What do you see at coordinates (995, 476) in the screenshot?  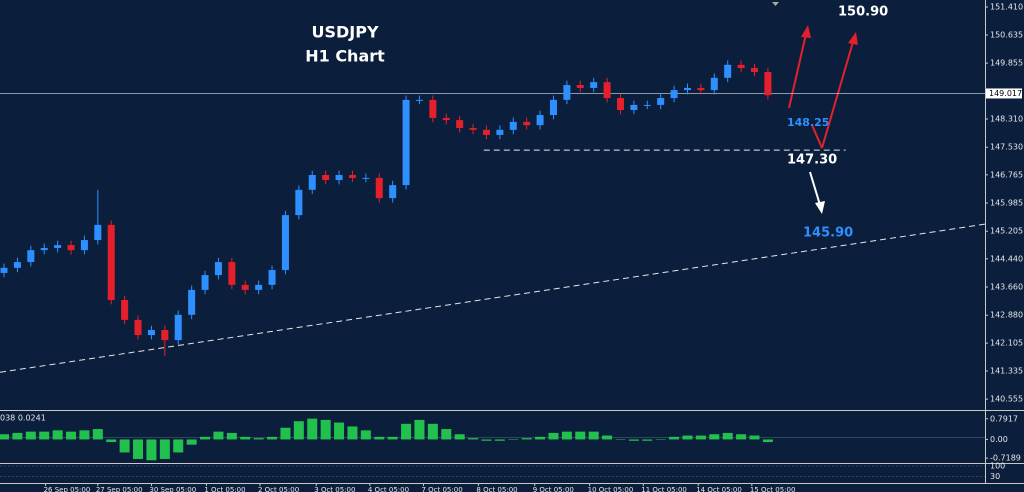 I see `osc-tick-label: 30` at bounding box center [995, 476].